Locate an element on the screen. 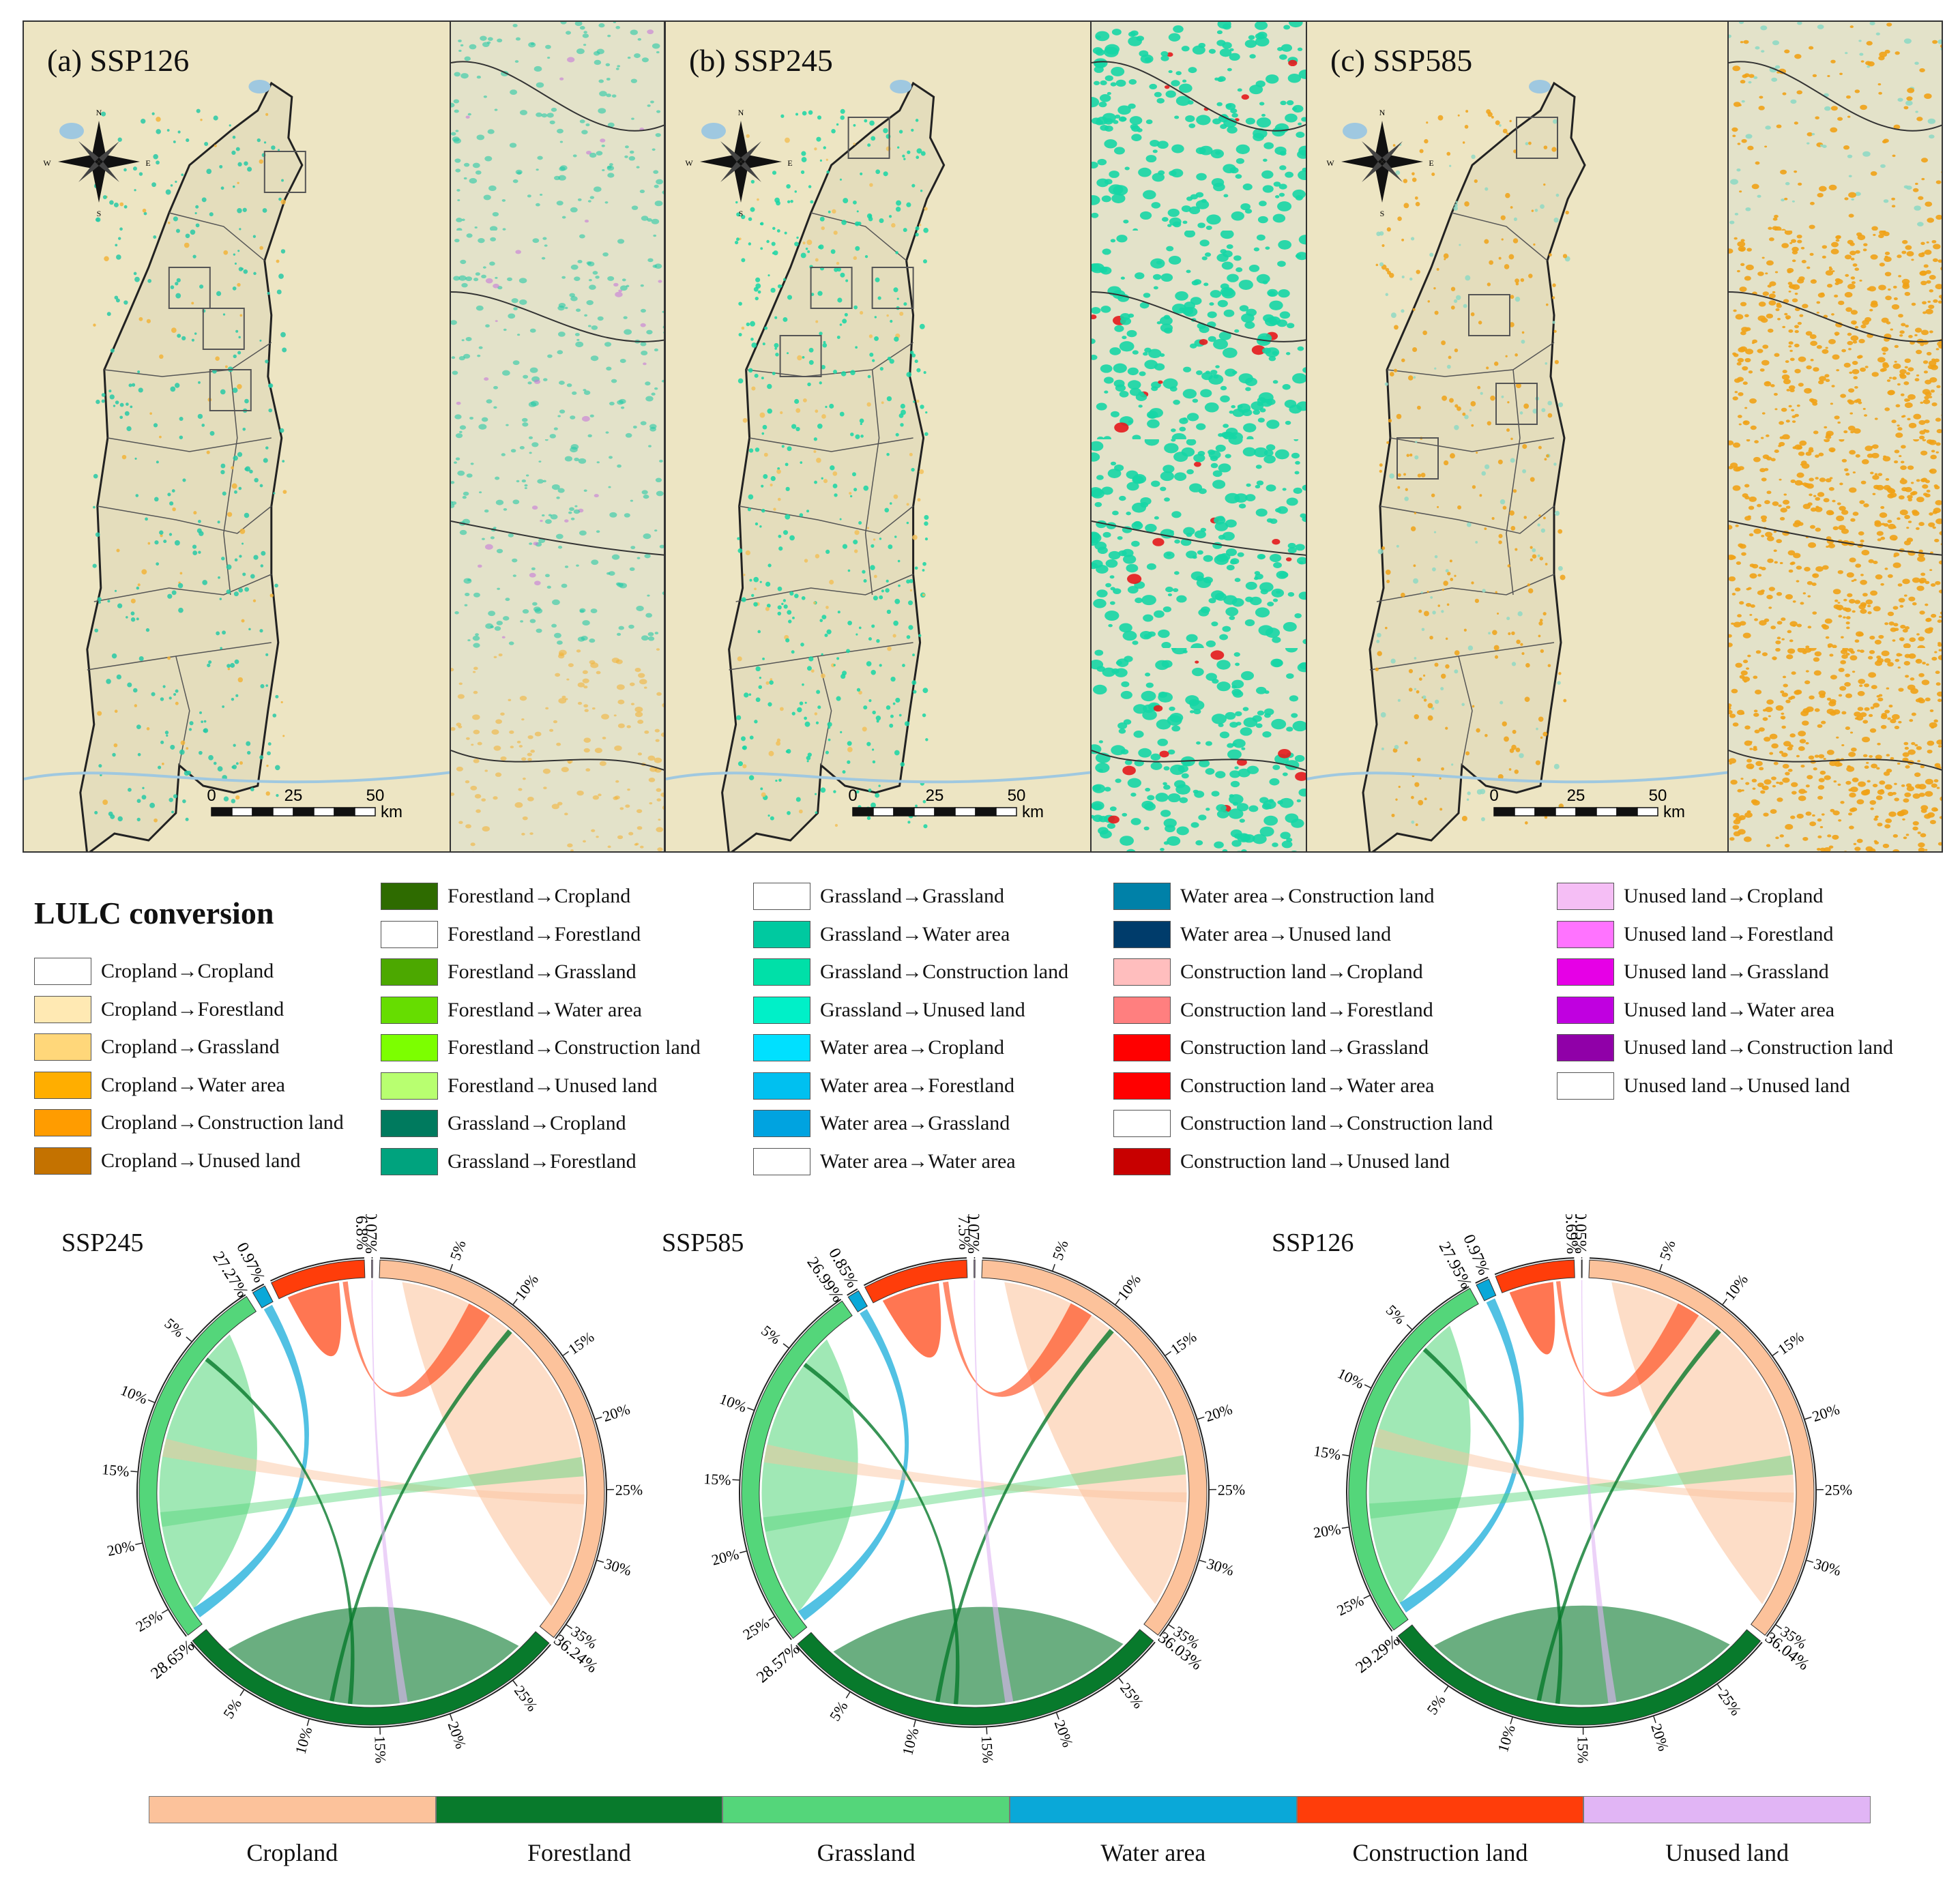 The height and width of the screenshot is (1882, 1960). chord-ribbon is located at coordinates (390, 1491).